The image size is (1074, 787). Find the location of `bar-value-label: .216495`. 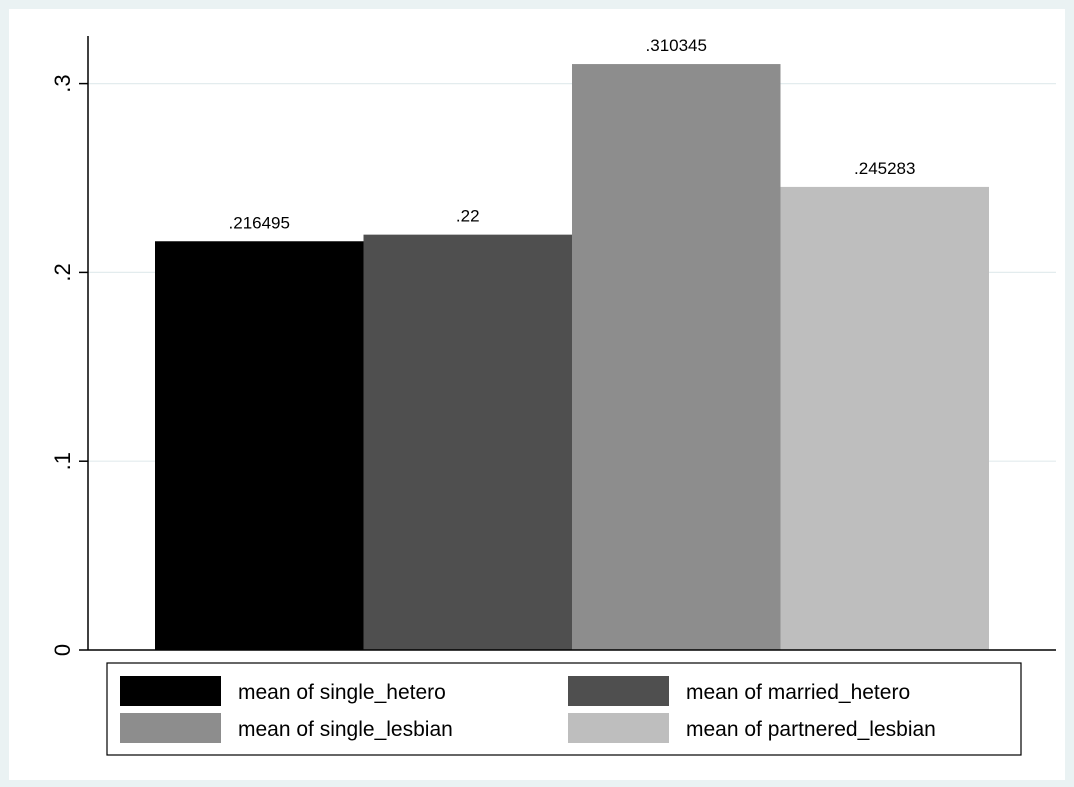

bar-value-label: .216495 is located at coordinates (259, 222).